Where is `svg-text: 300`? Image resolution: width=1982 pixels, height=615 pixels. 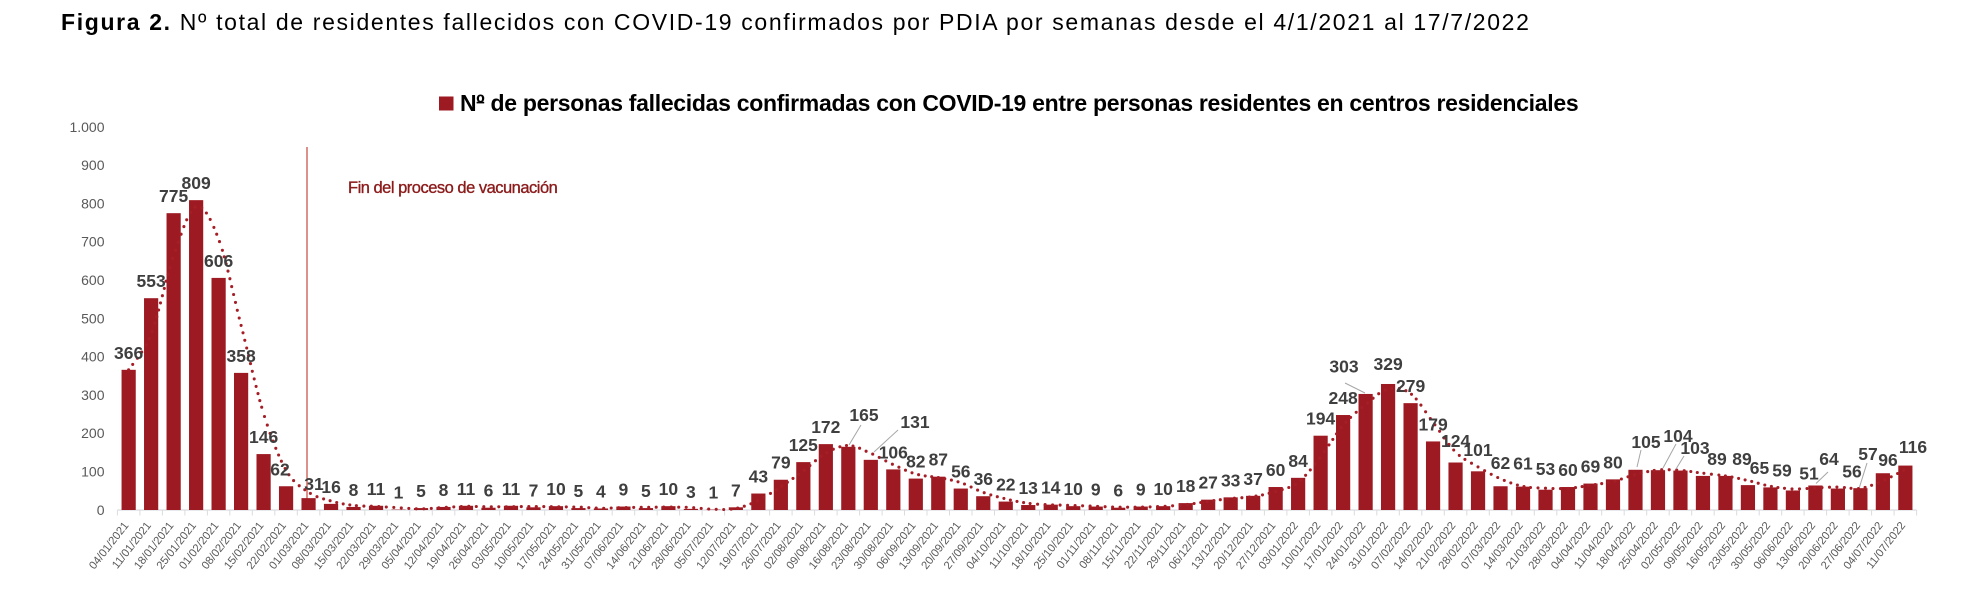 svg-text: 300 is located at coordinates (93, 395).